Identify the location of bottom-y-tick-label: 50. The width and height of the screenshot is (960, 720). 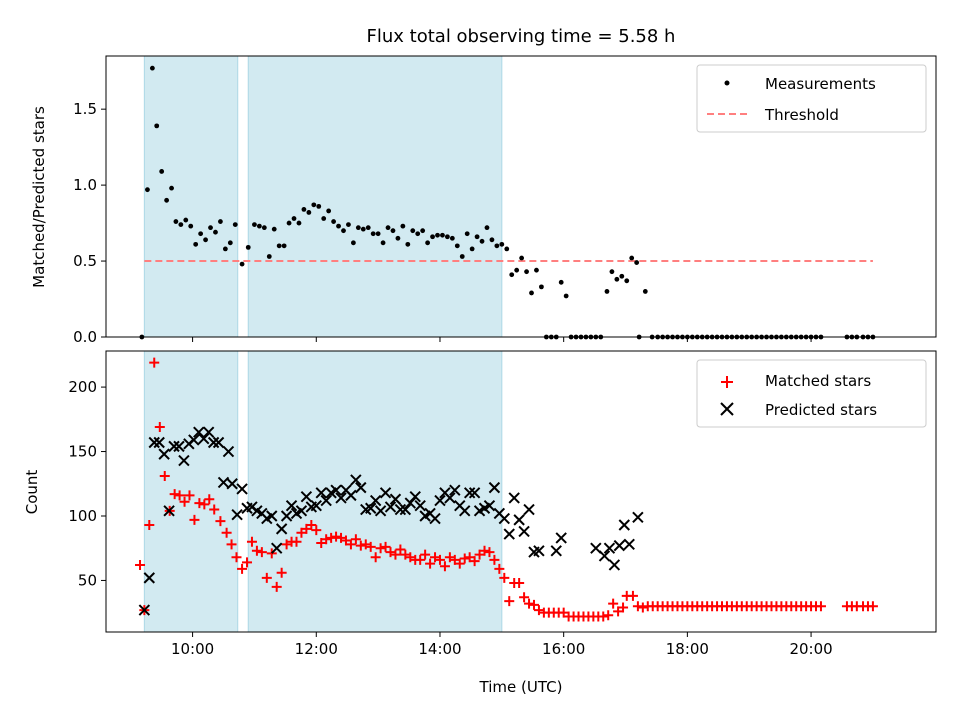
(87, 580).